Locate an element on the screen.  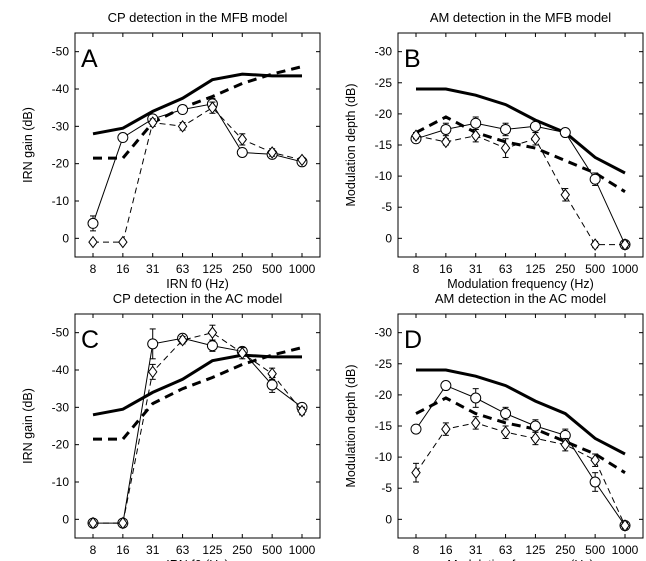
panel-letter: A is located at coordinates (89, 59).